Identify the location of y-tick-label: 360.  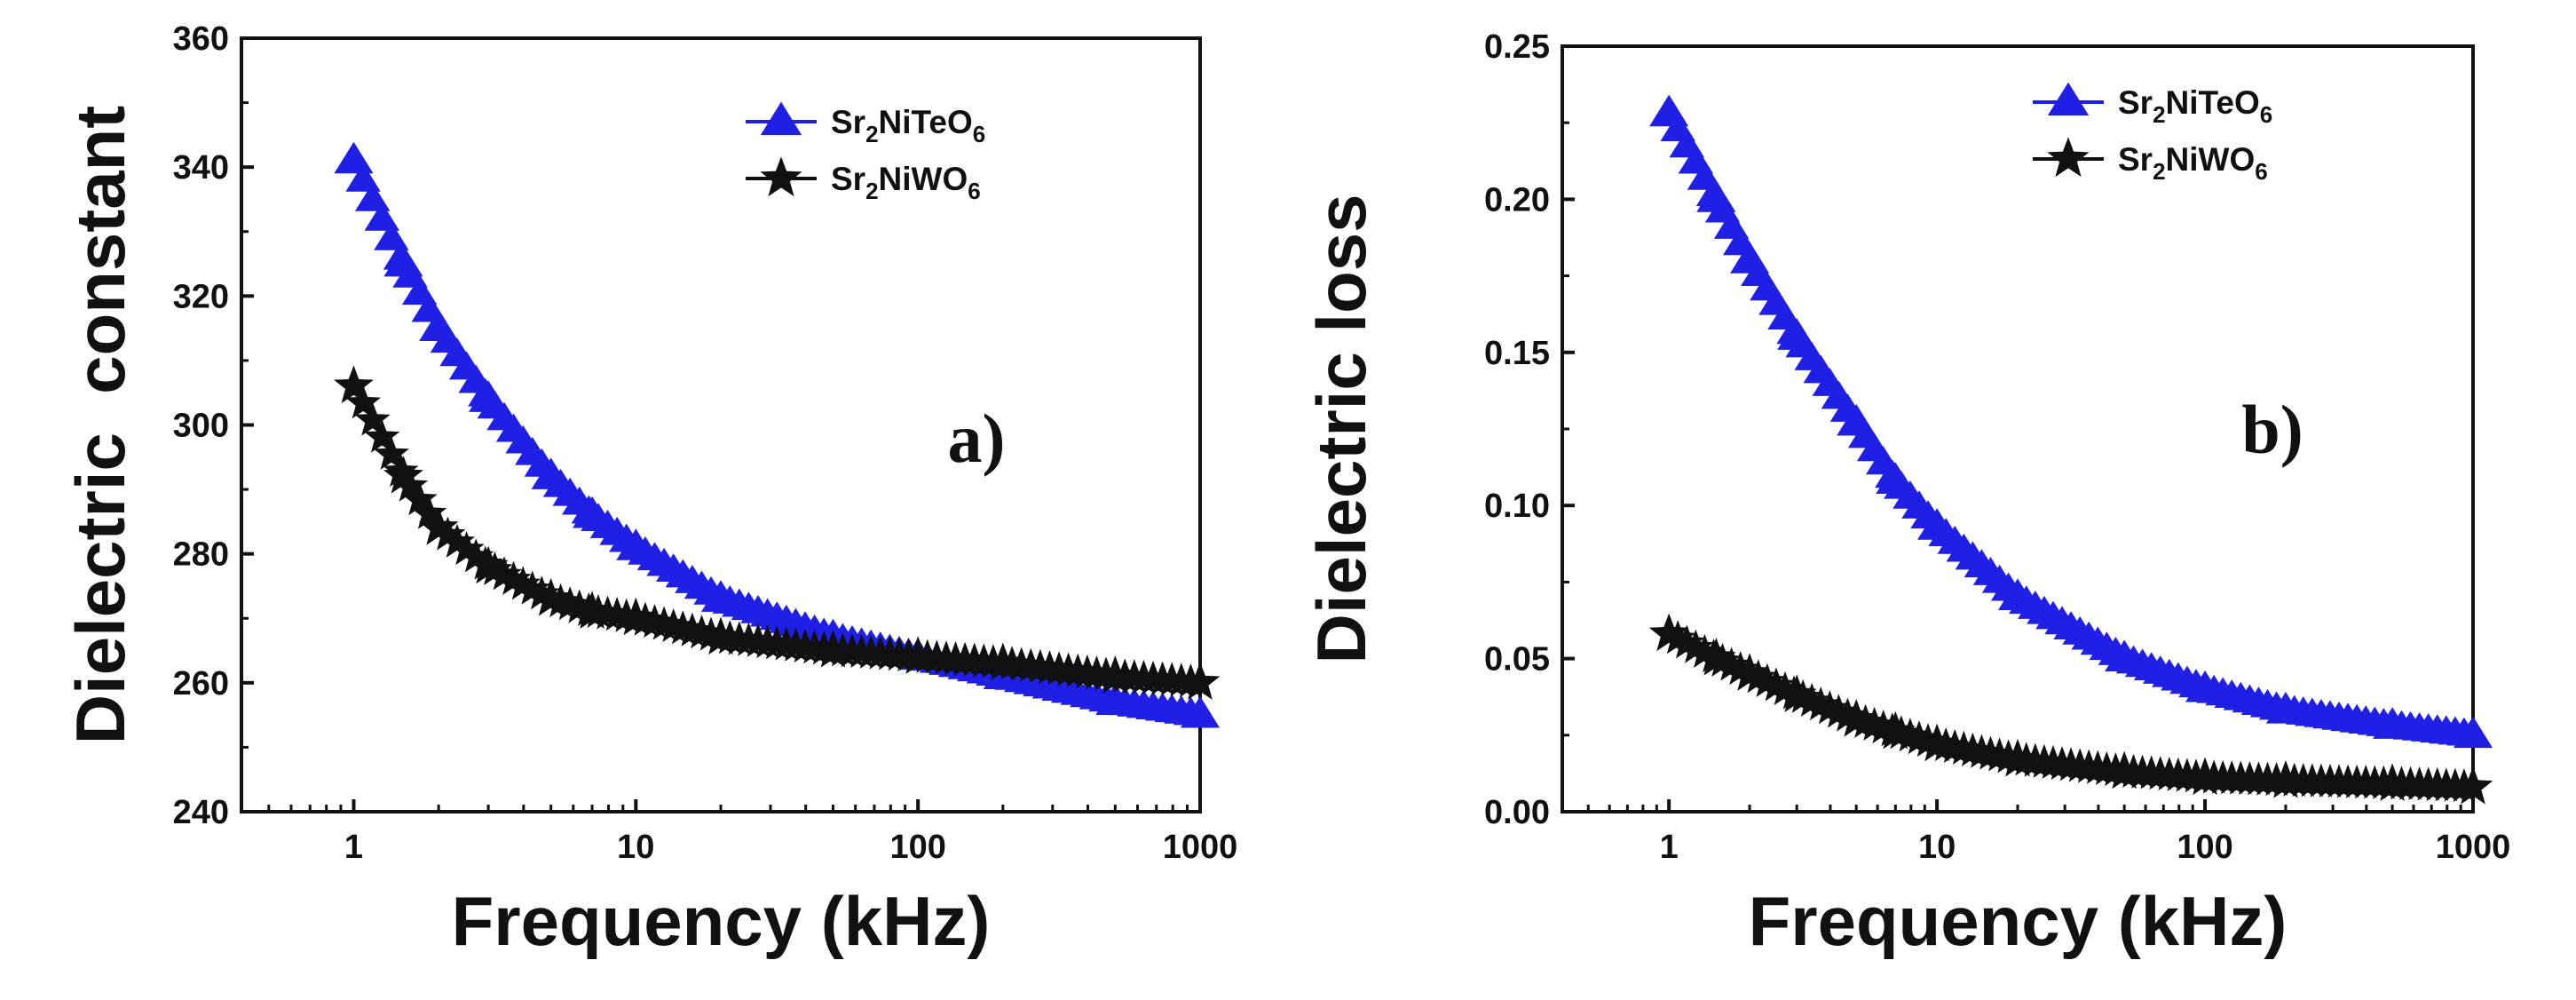
(201, 39).